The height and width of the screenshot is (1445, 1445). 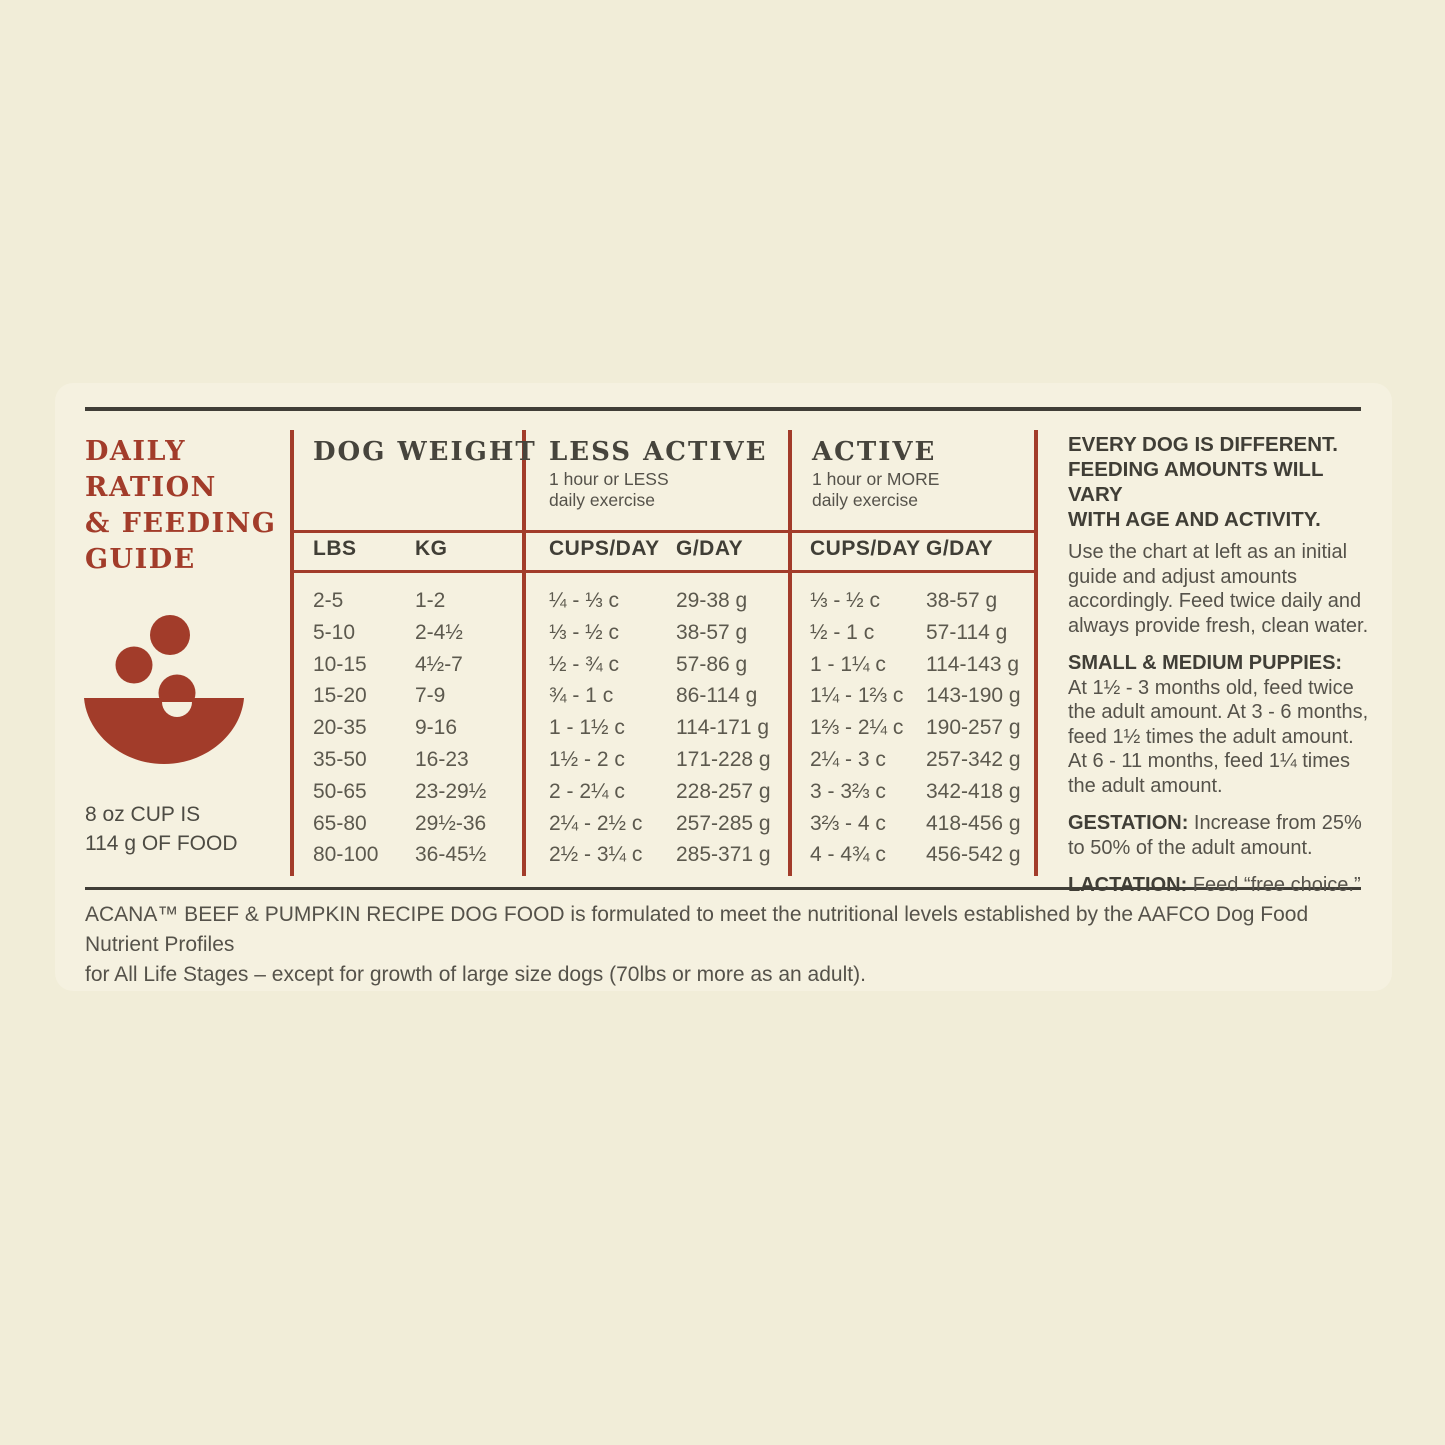 I want to click on table-cell: 35-50, so click(x=340, y=759).